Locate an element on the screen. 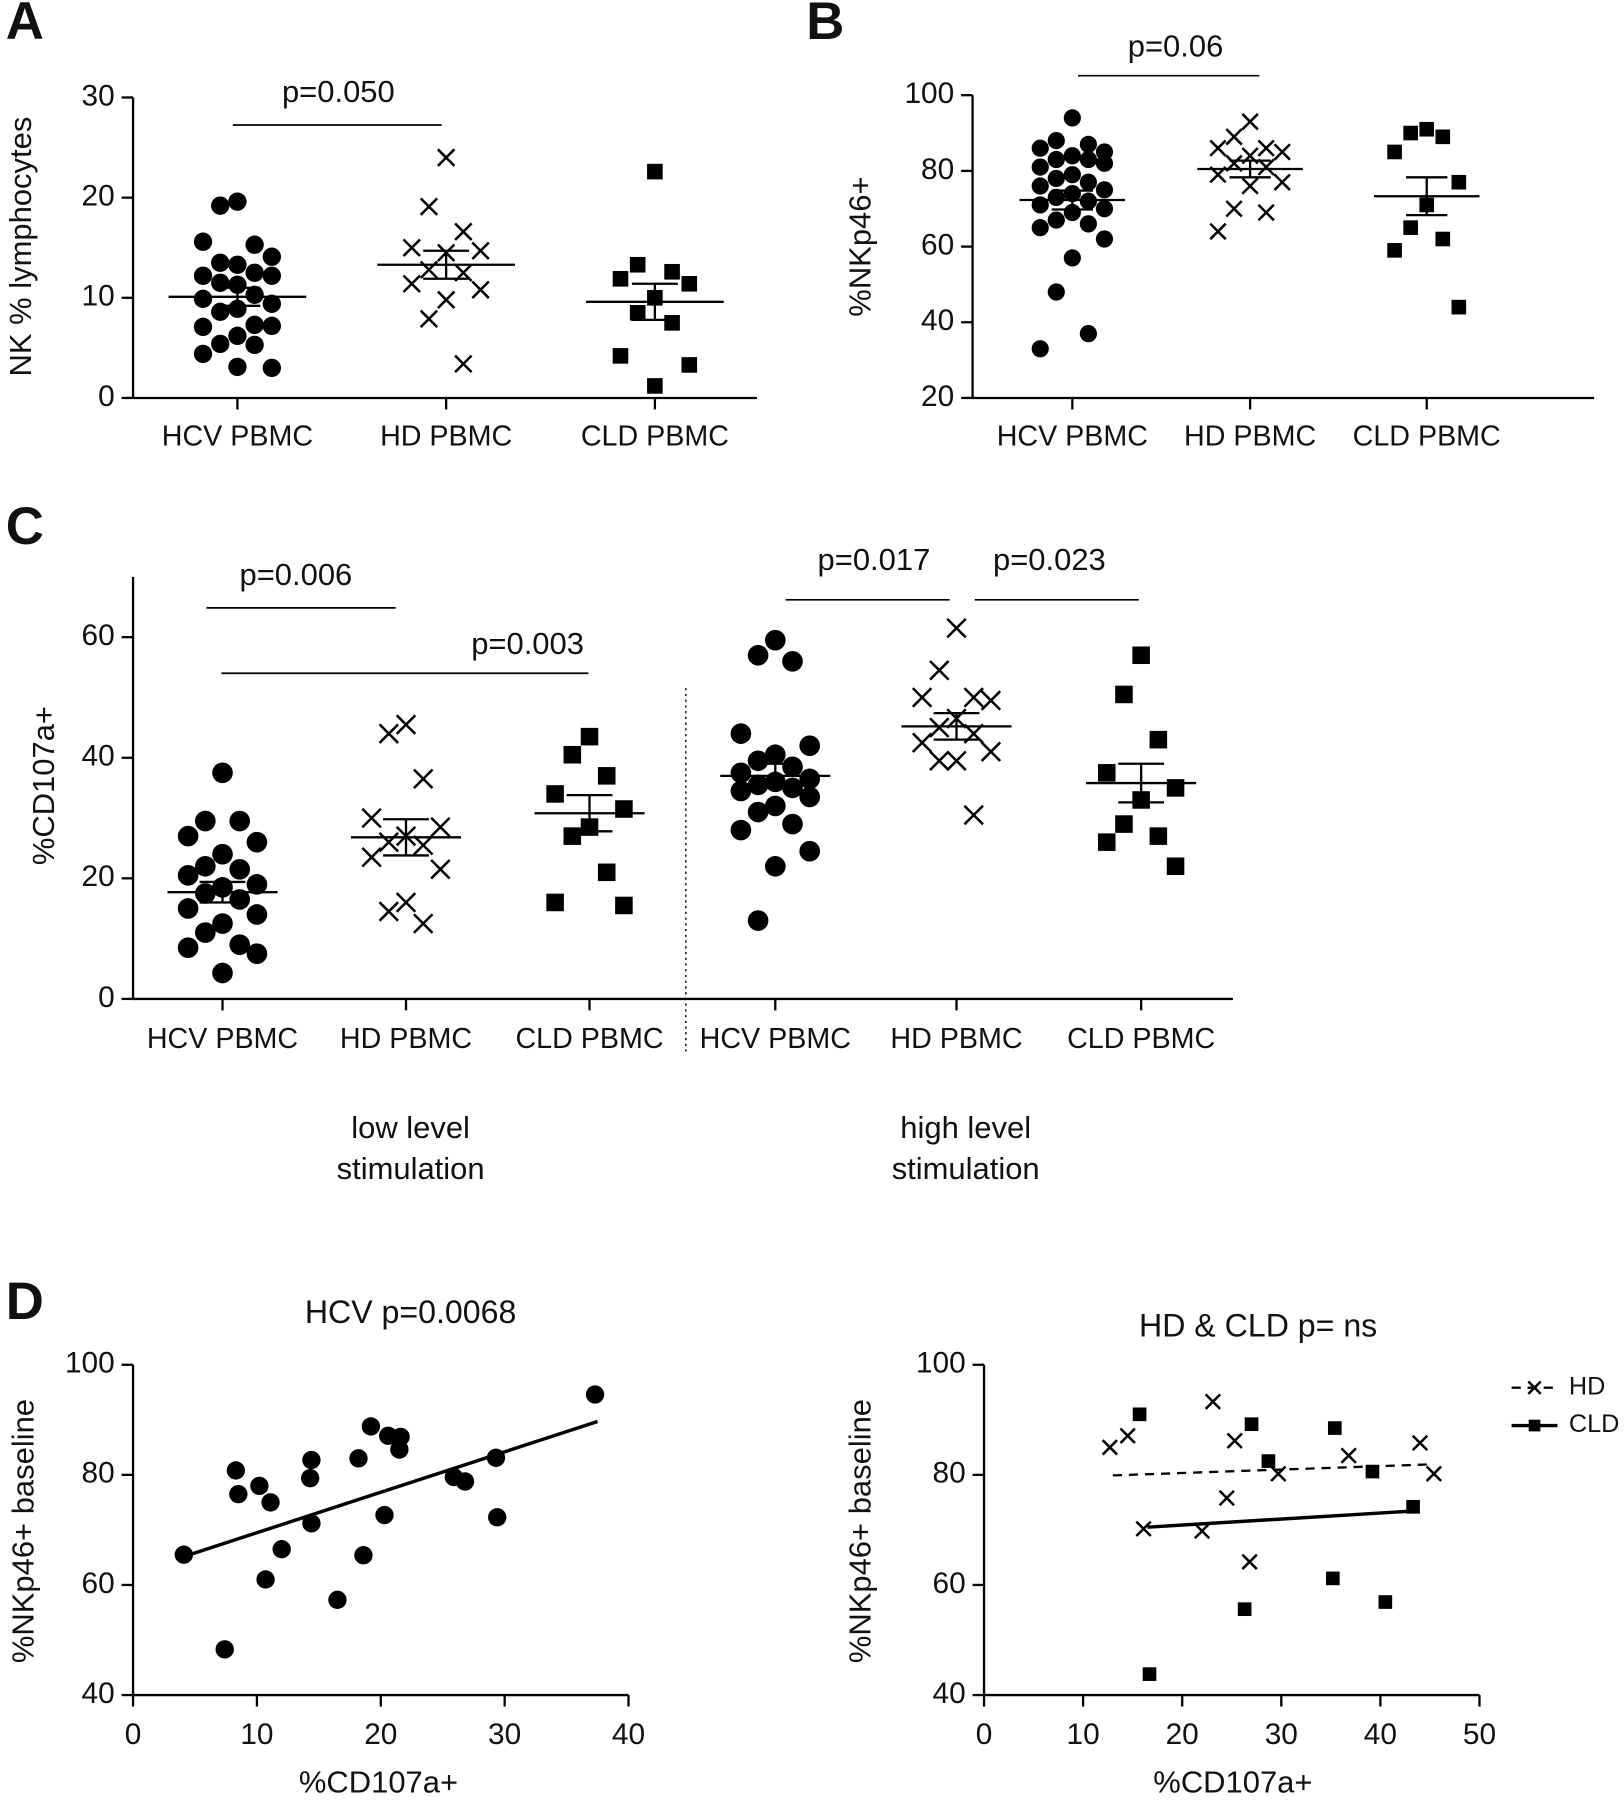  p-value: p=0.017 is located at coordinates (874, 559).